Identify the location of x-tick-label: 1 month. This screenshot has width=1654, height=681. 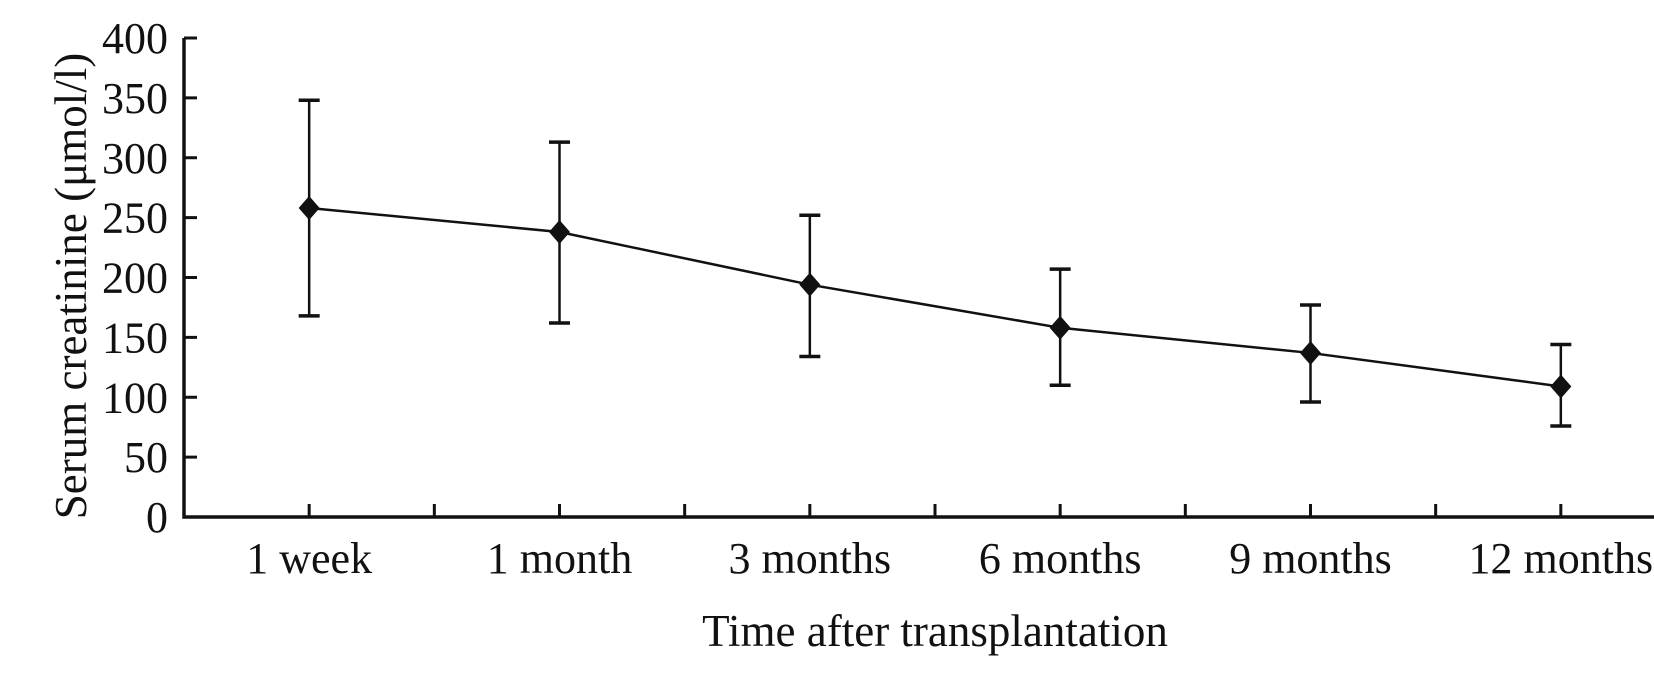
(559, 558).